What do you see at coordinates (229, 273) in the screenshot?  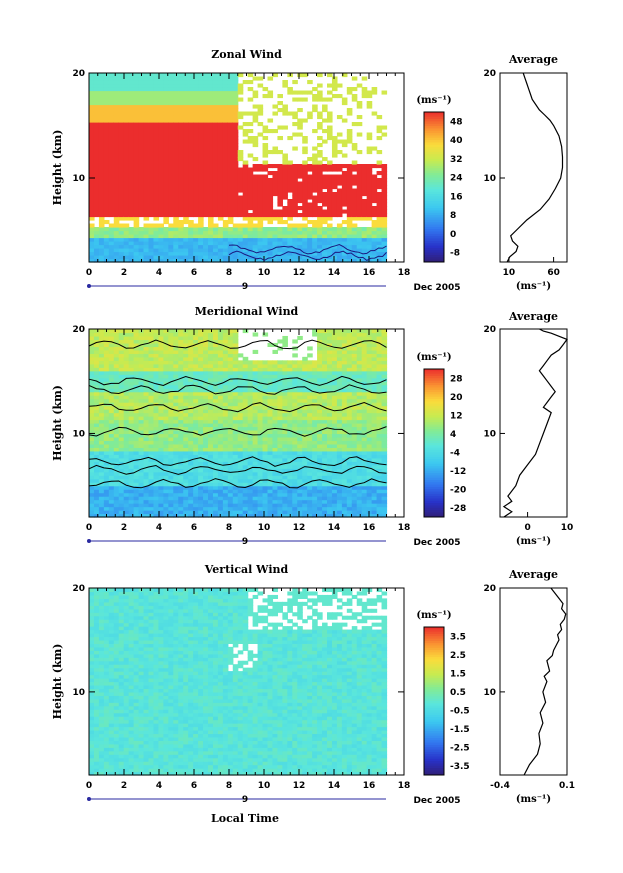 I see `x-tick-label: 8` at bounding box center [229, 273].